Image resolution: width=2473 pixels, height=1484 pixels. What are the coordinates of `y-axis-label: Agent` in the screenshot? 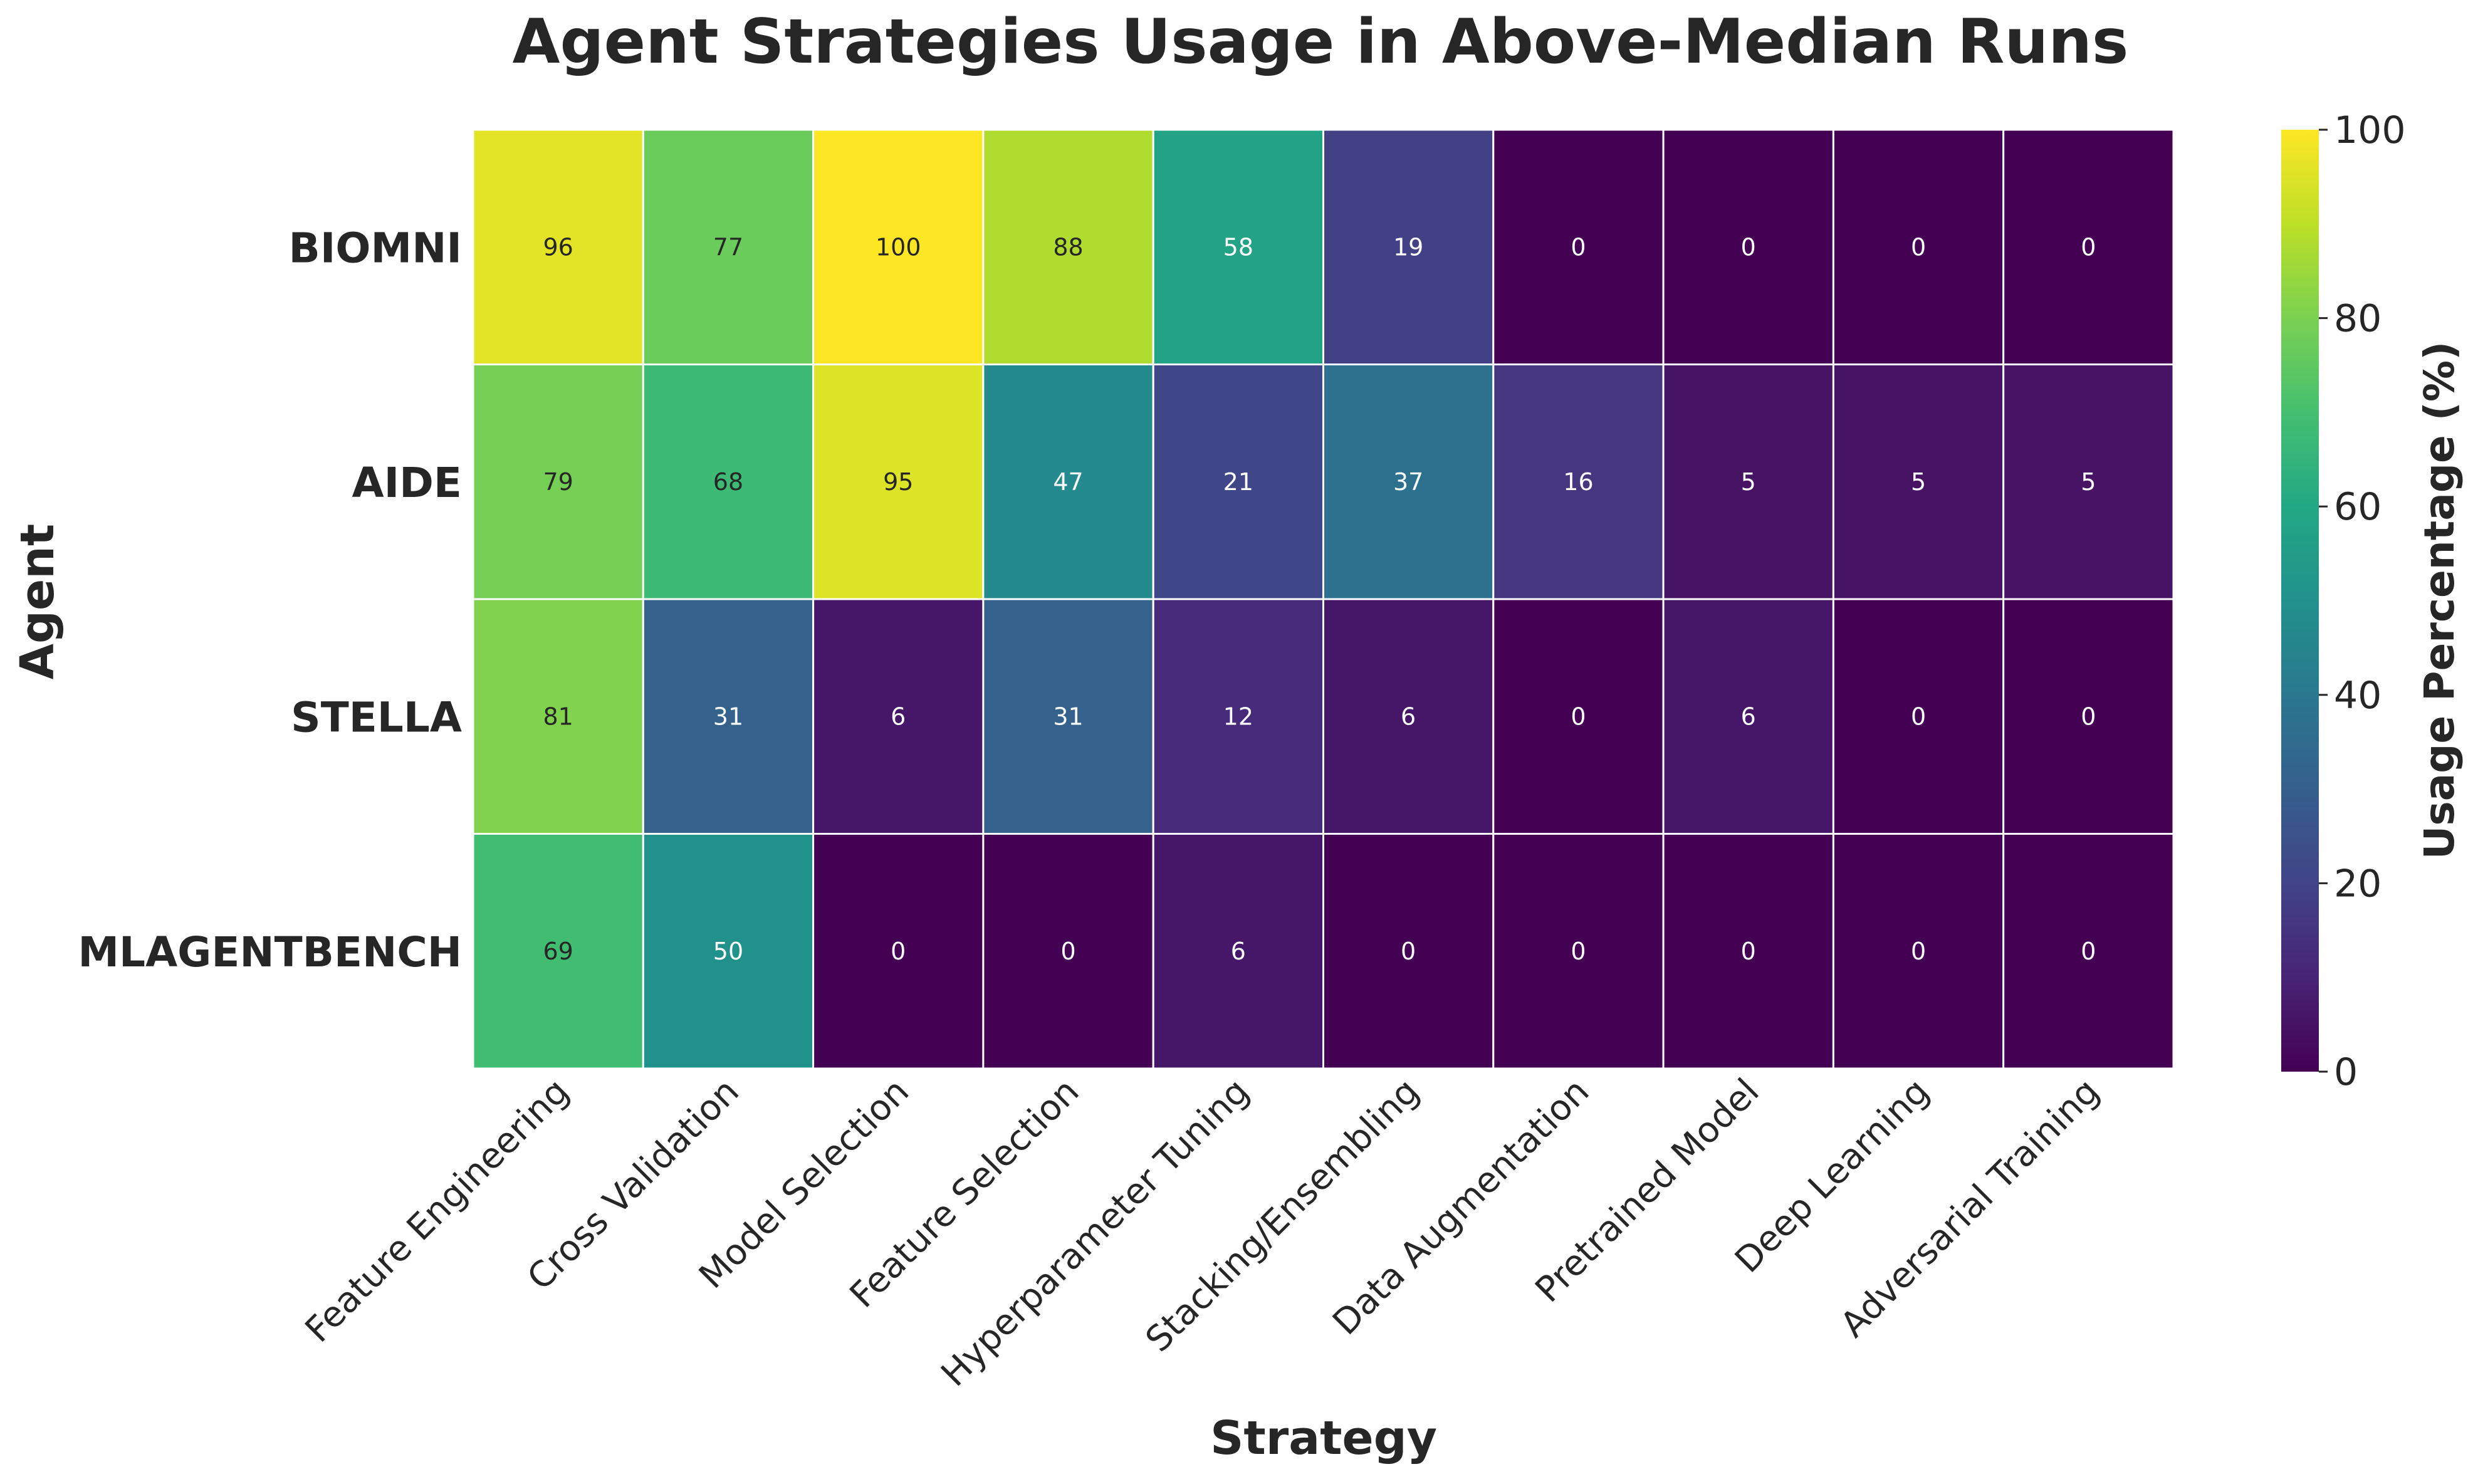 It's located at (38, 602).